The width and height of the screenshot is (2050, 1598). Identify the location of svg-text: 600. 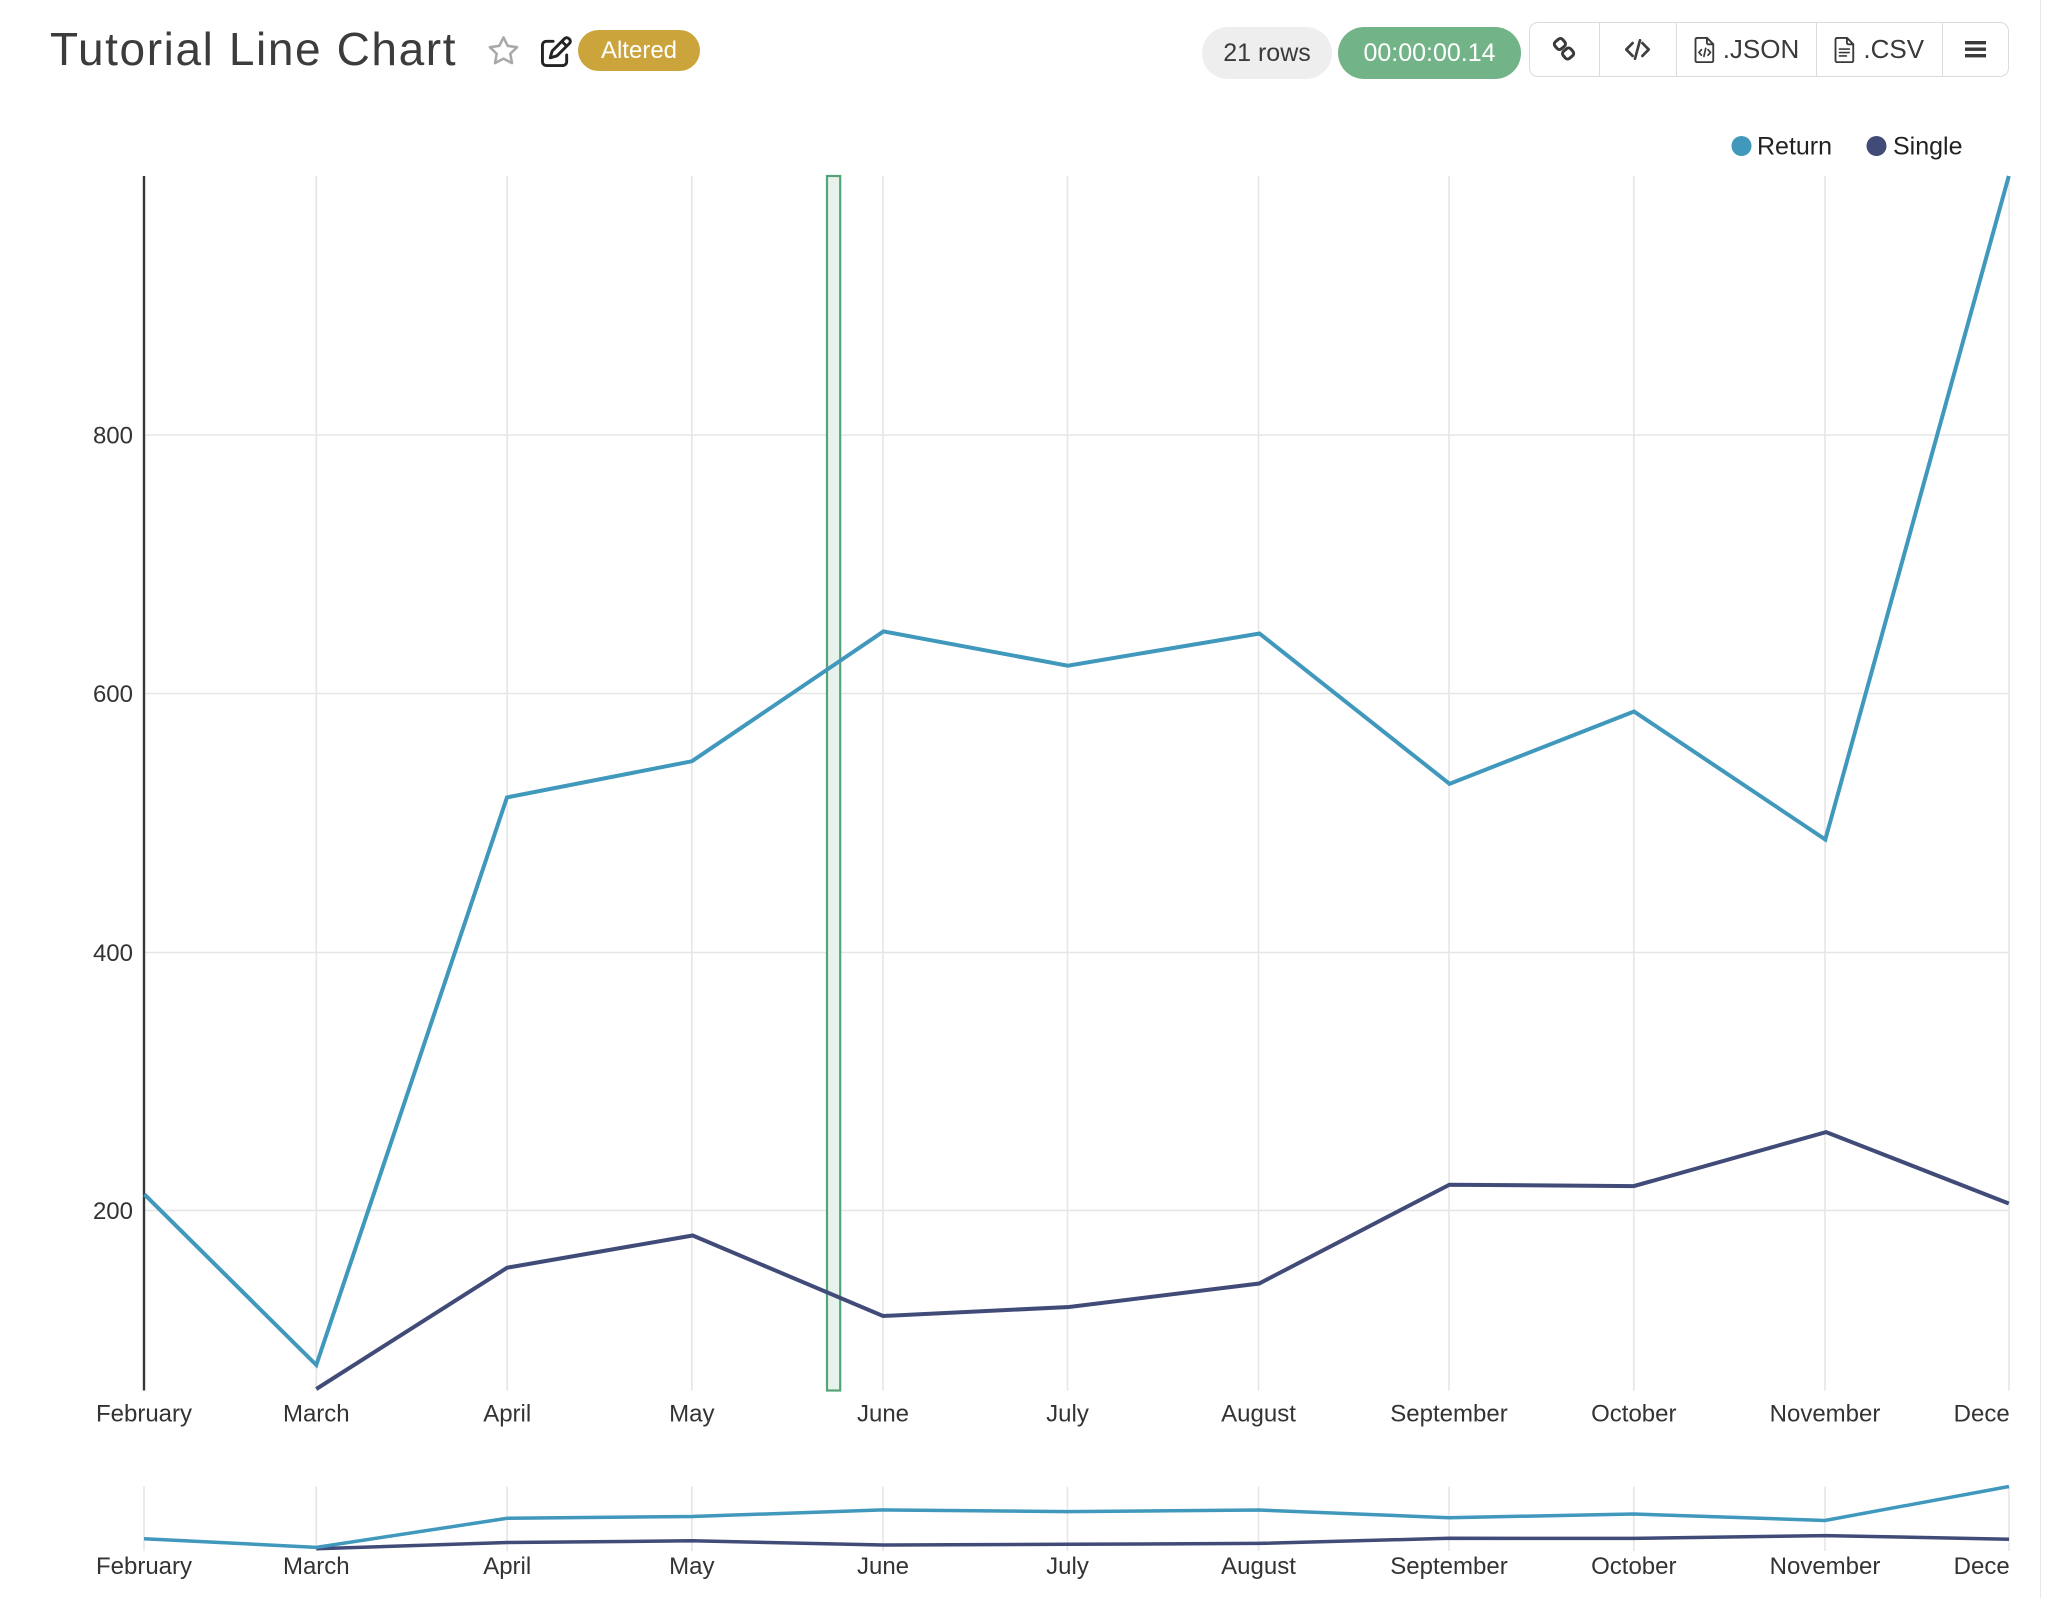
(113, 694).